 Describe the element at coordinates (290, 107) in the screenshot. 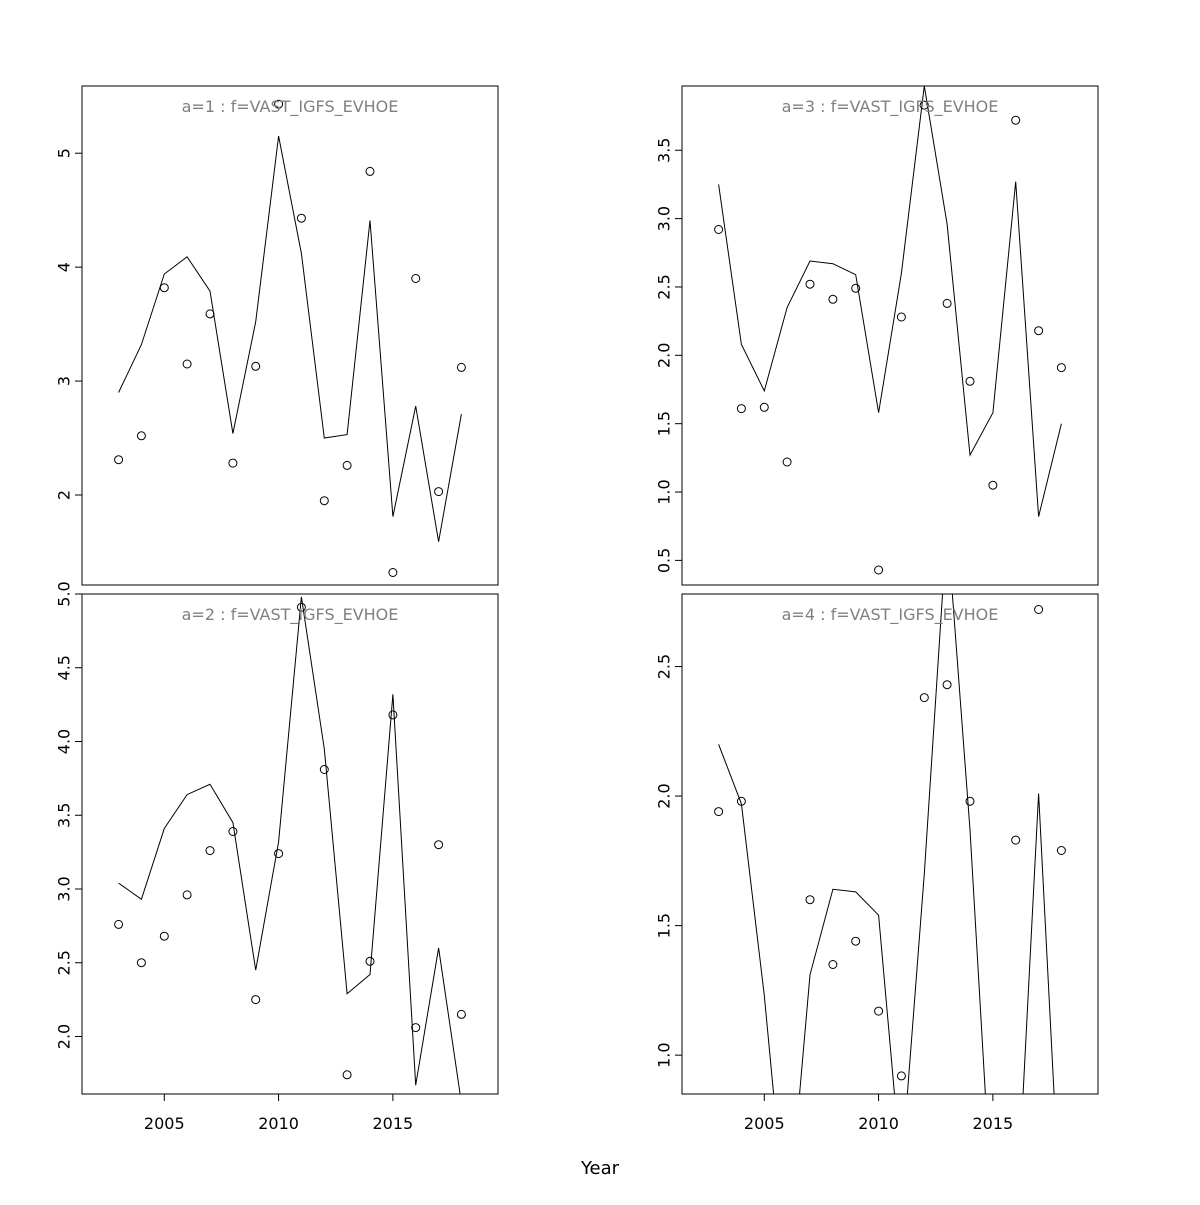

I see `panel-title: a=1 : f=VAST_IGFS_EVHOE` at that location.